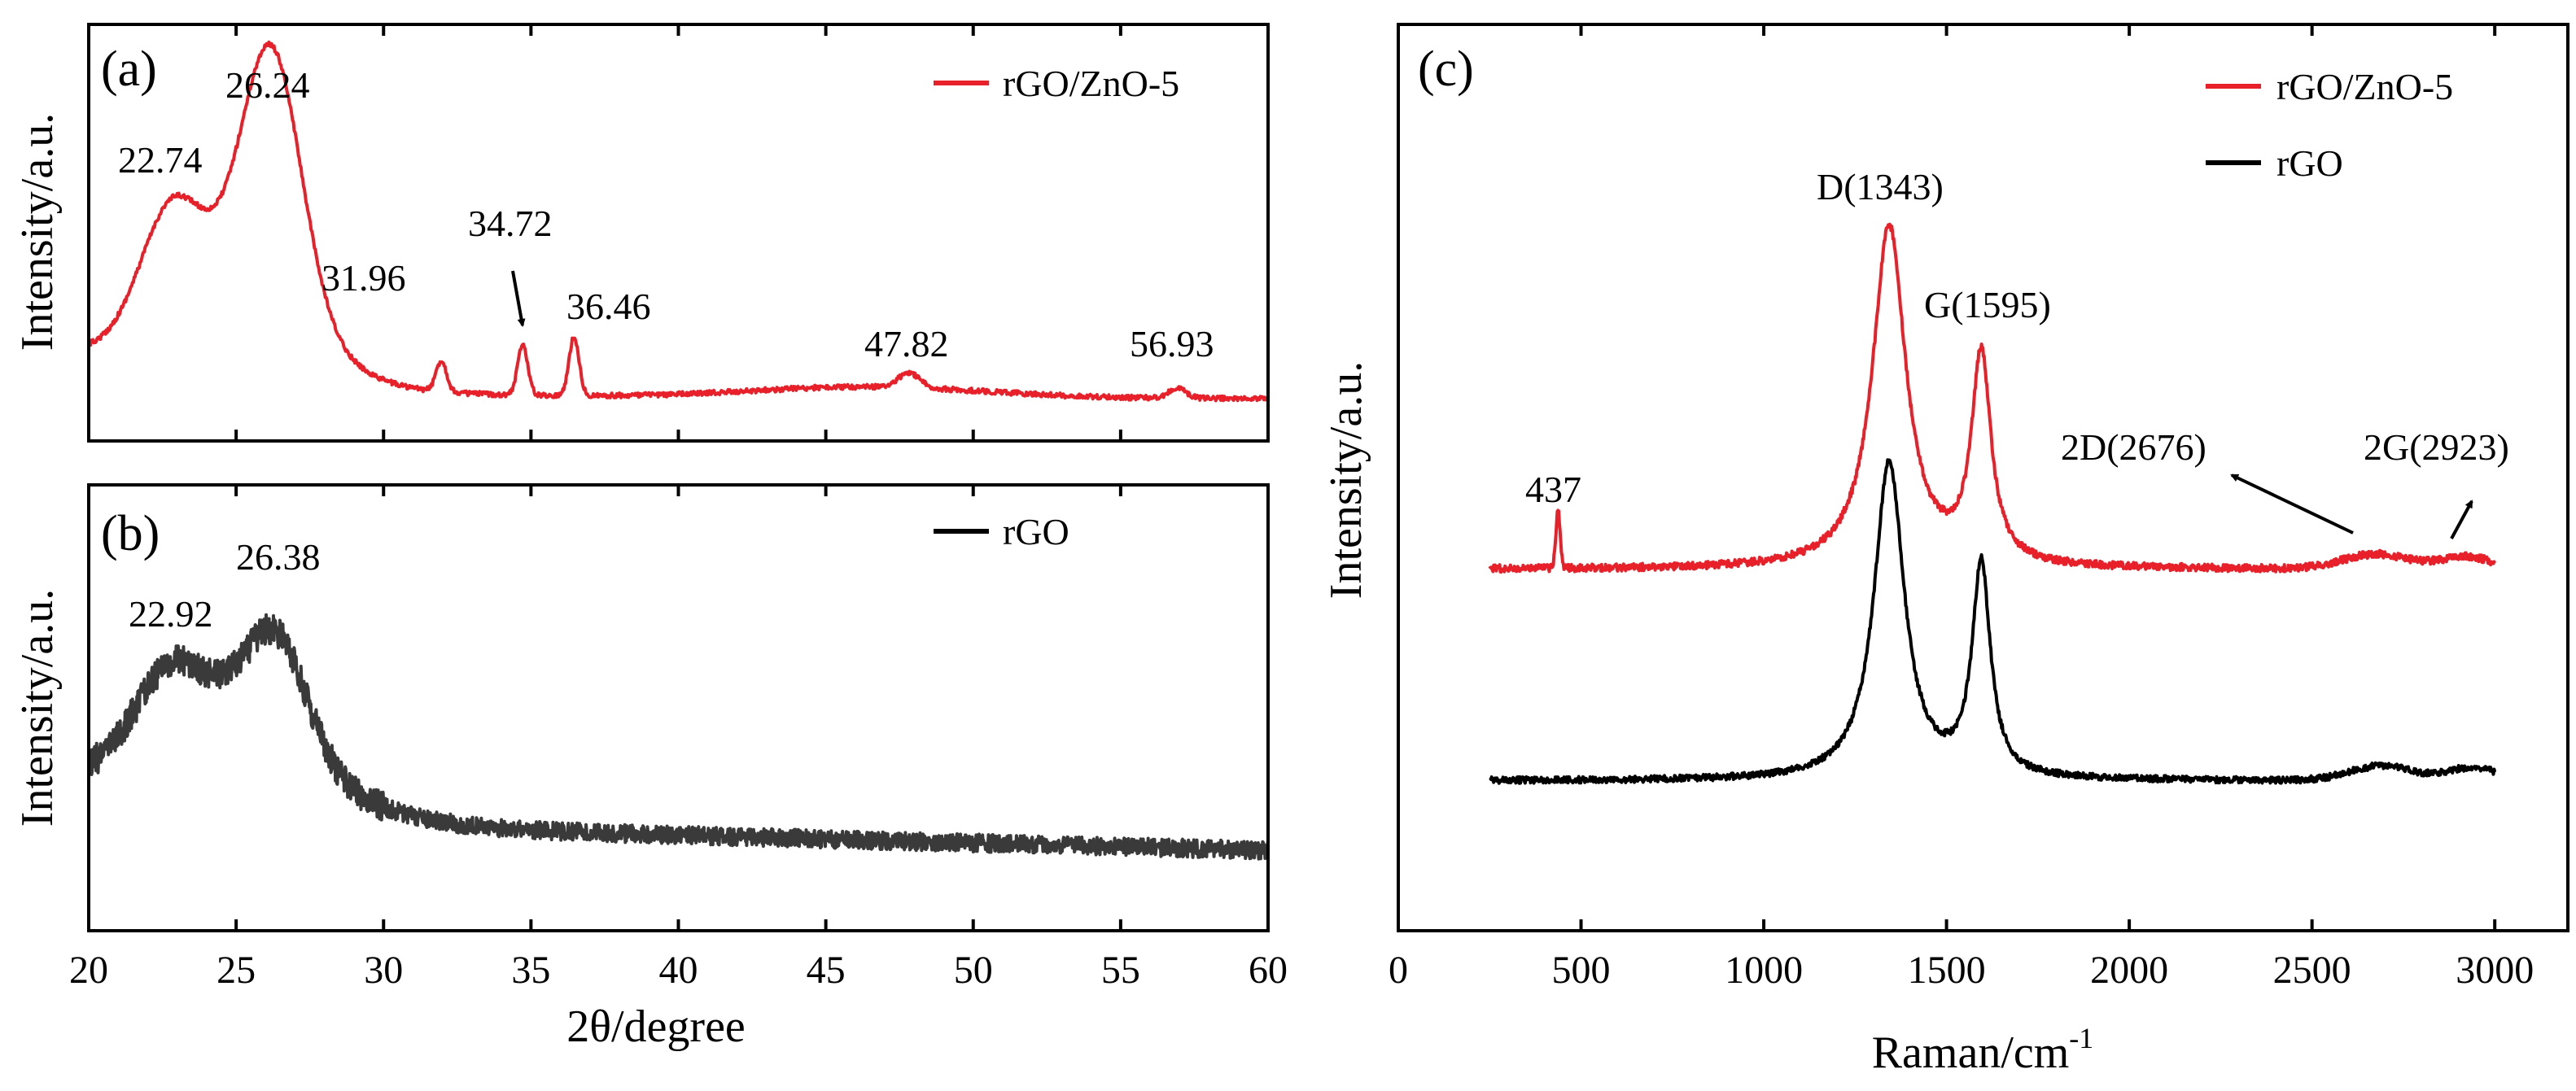 This screenshot has height=1091, width=2576. I want to click on legend-a: rGO/ZnO-5, so click(1056, 84).